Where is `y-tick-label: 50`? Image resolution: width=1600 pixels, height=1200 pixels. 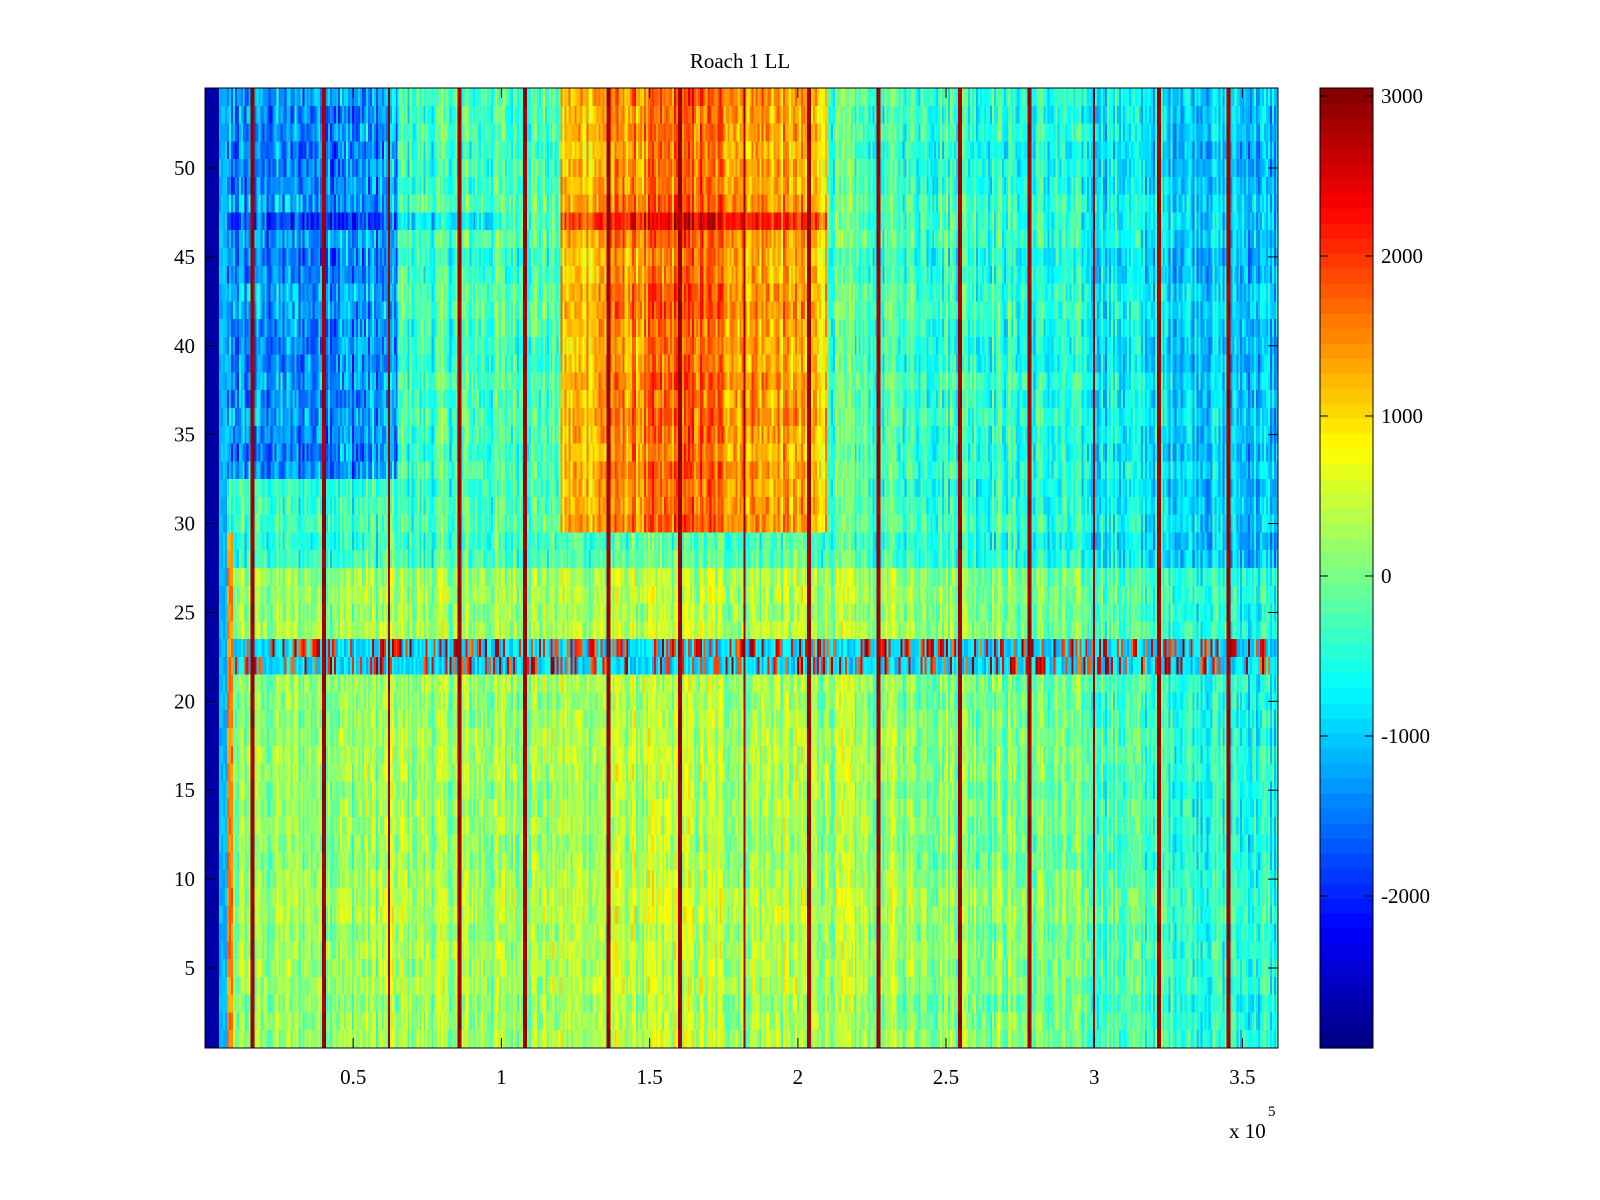
y-tick-label: 50 is located at coordinates (184, 168).